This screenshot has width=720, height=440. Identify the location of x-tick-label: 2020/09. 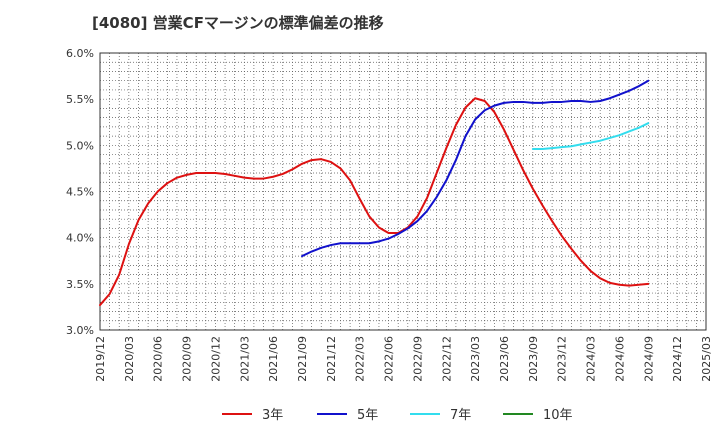
(187, 359).